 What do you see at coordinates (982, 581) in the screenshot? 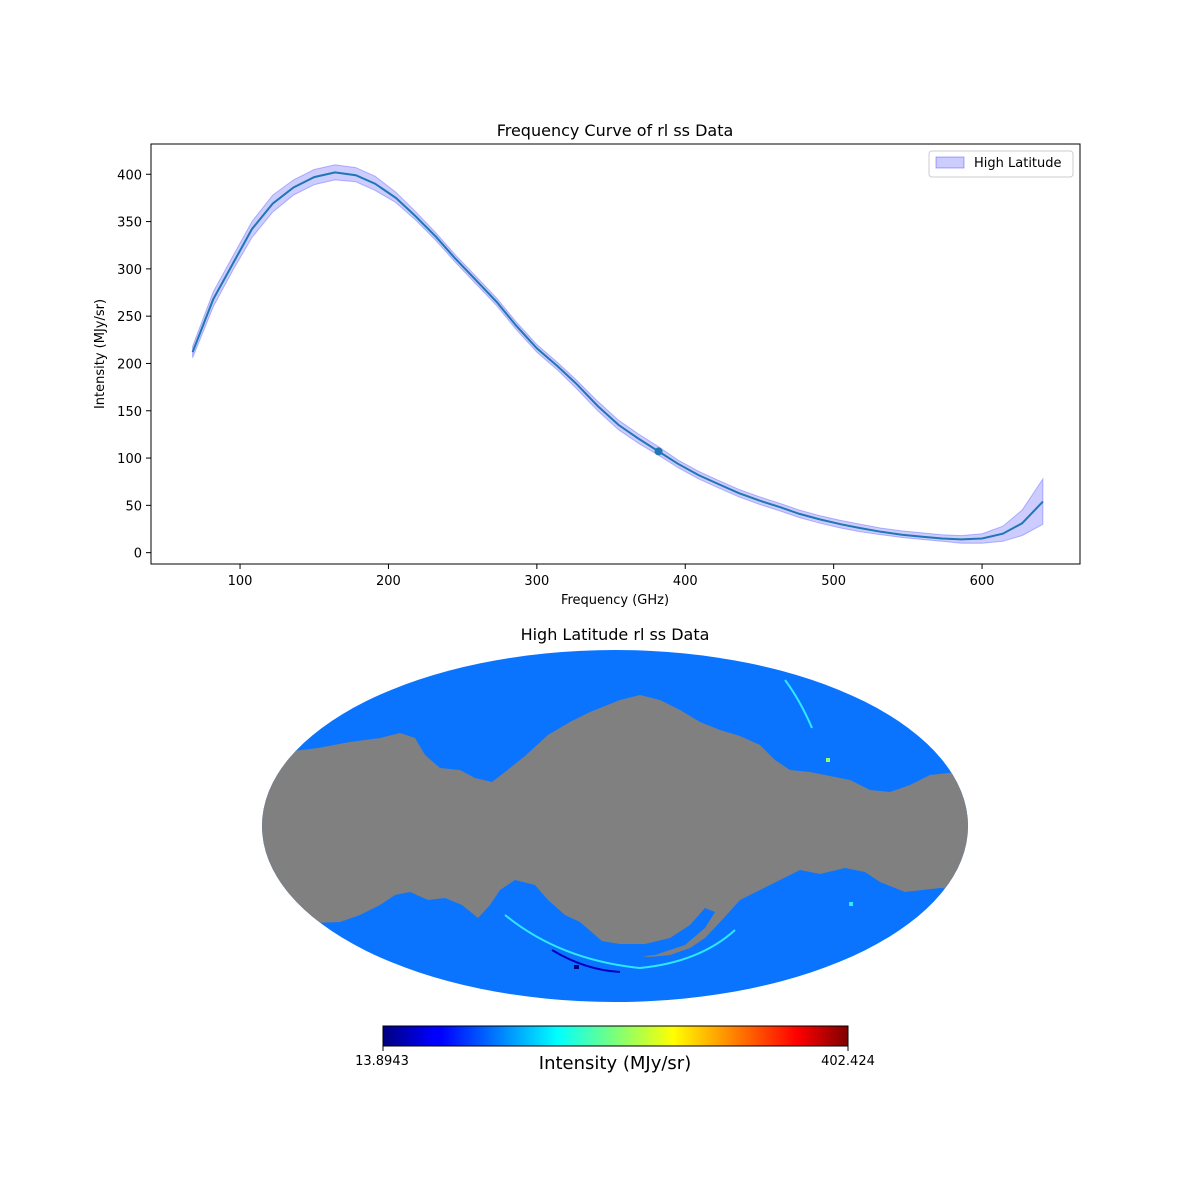
I see `x-tick-label: 600` at bounding box center [982, 581].